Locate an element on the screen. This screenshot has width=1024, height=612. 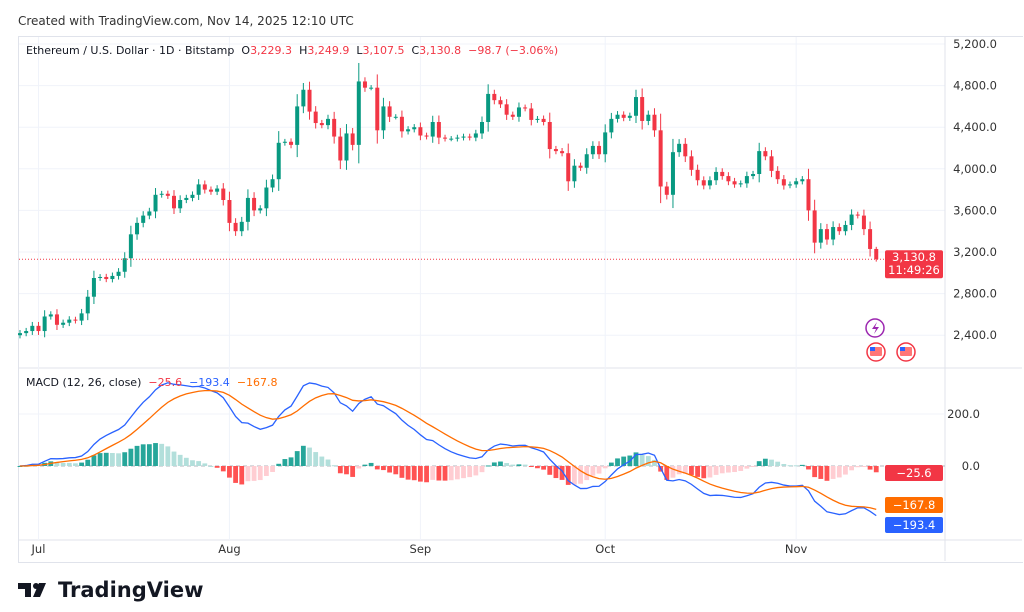
price-tick-label: 3,200.0 is located at coordinates (975, 252).